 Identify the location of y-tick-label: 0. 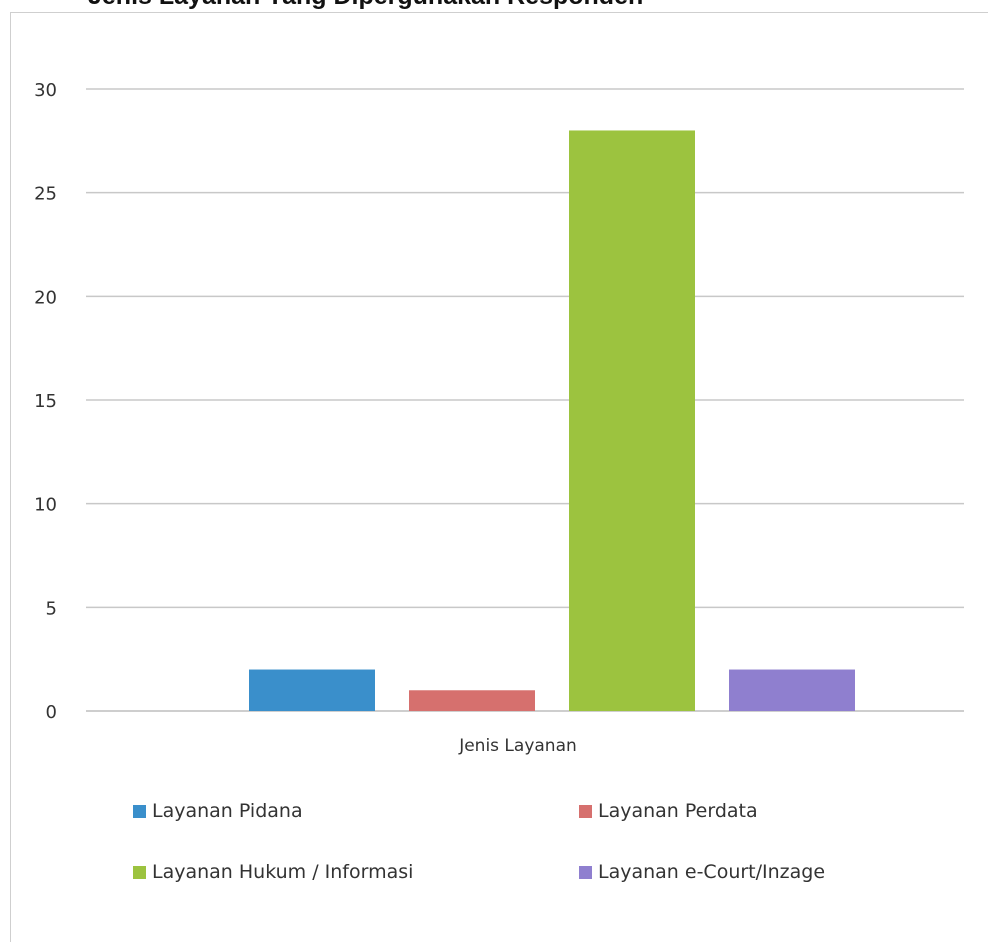
(51, 712).